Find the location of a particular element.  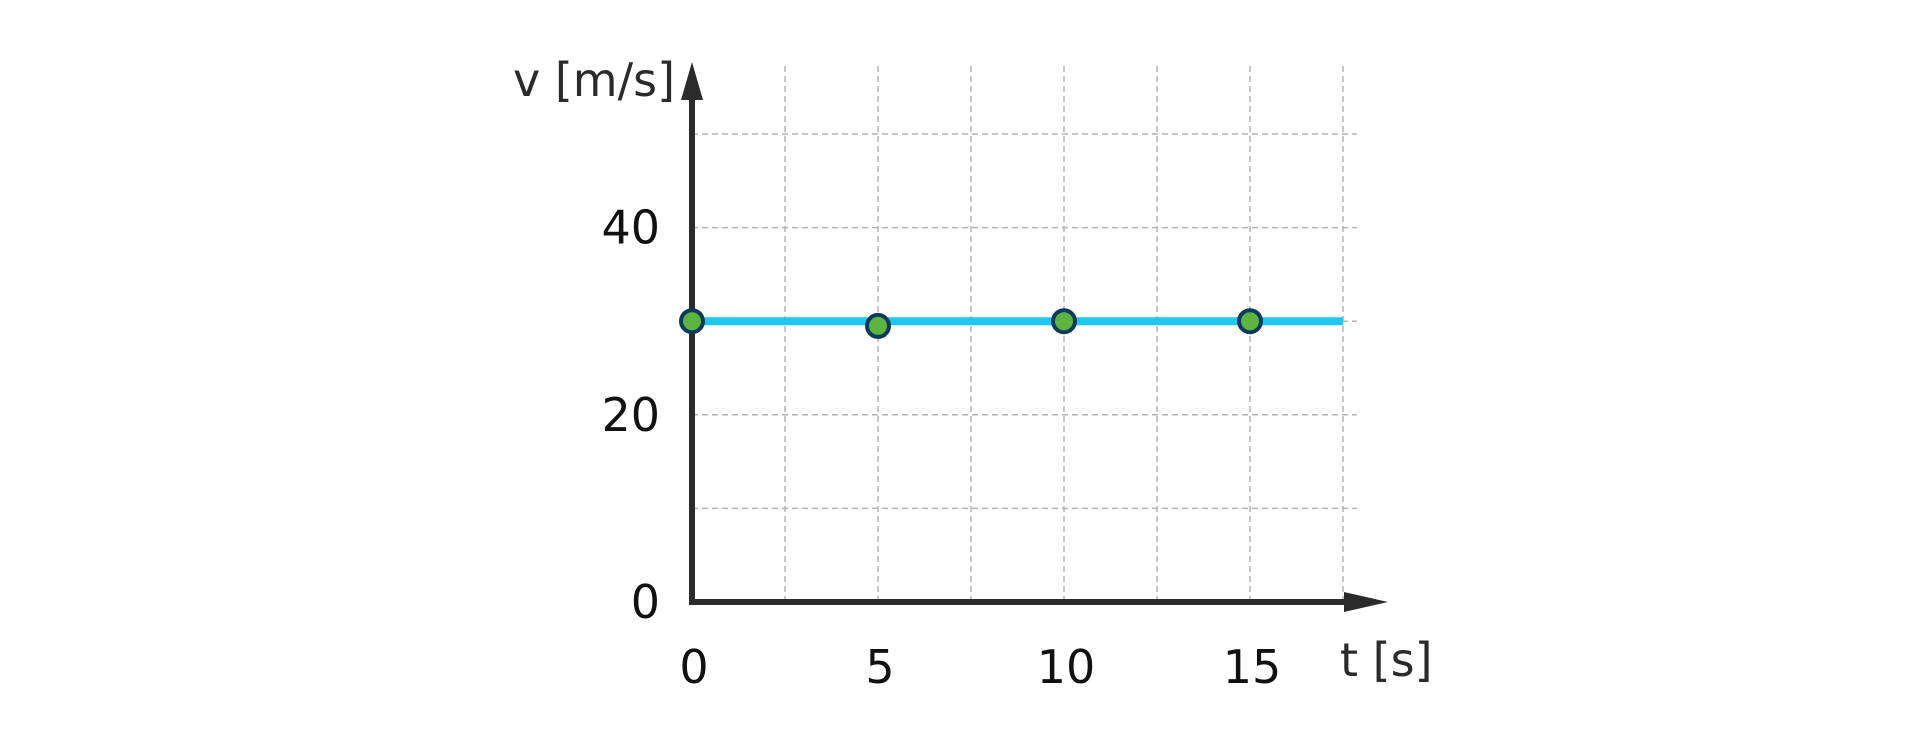

y-axis-title: v [m/s] is located at coordinates (594, 80).